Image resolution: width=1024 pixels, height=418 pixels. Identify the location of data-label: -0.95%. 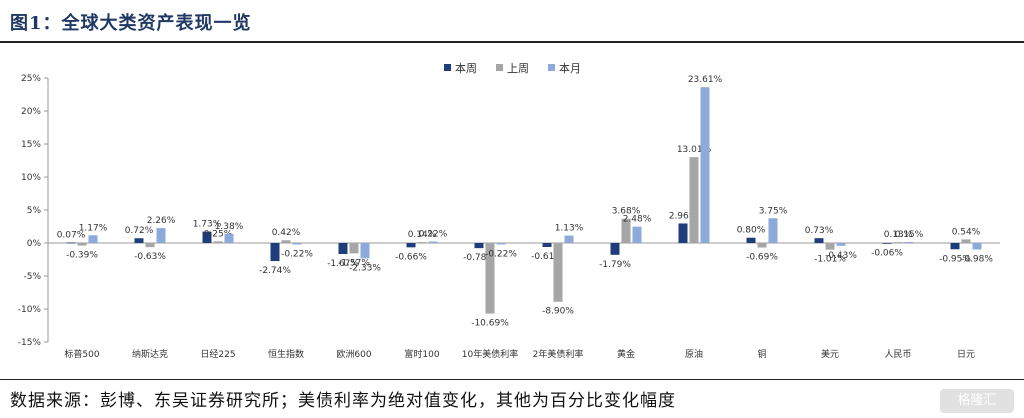
(955, 259).